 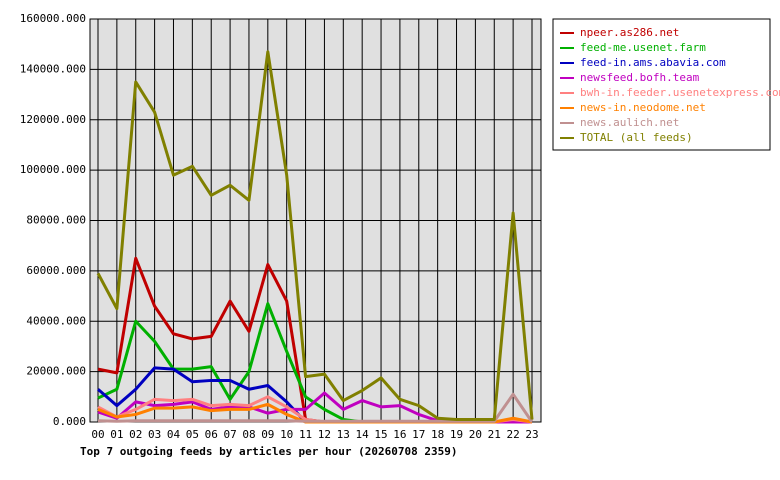 What do you see at coordinates (475, 434) in the screenshot?
I see `x-tick-label: 20` at bounding box center [475, 434].